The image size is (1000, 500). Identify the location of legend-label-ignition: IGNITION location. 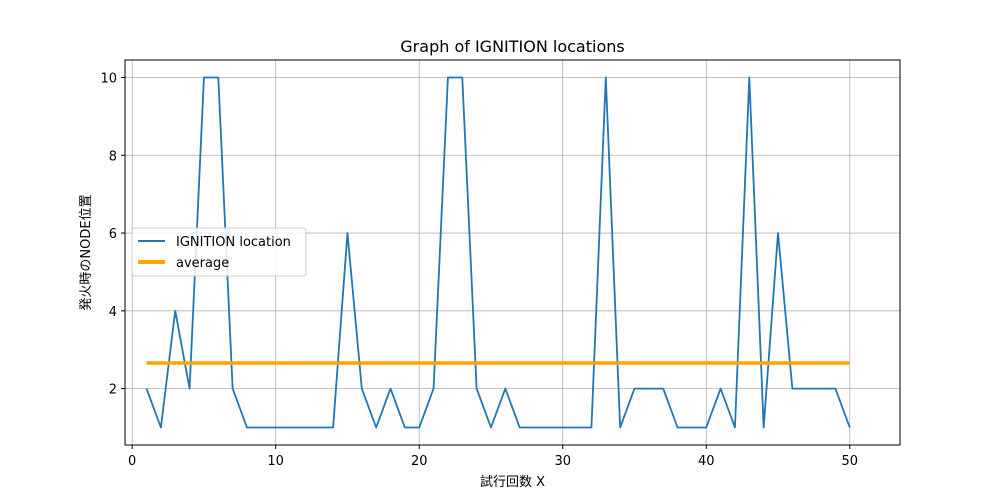
(233, 242).